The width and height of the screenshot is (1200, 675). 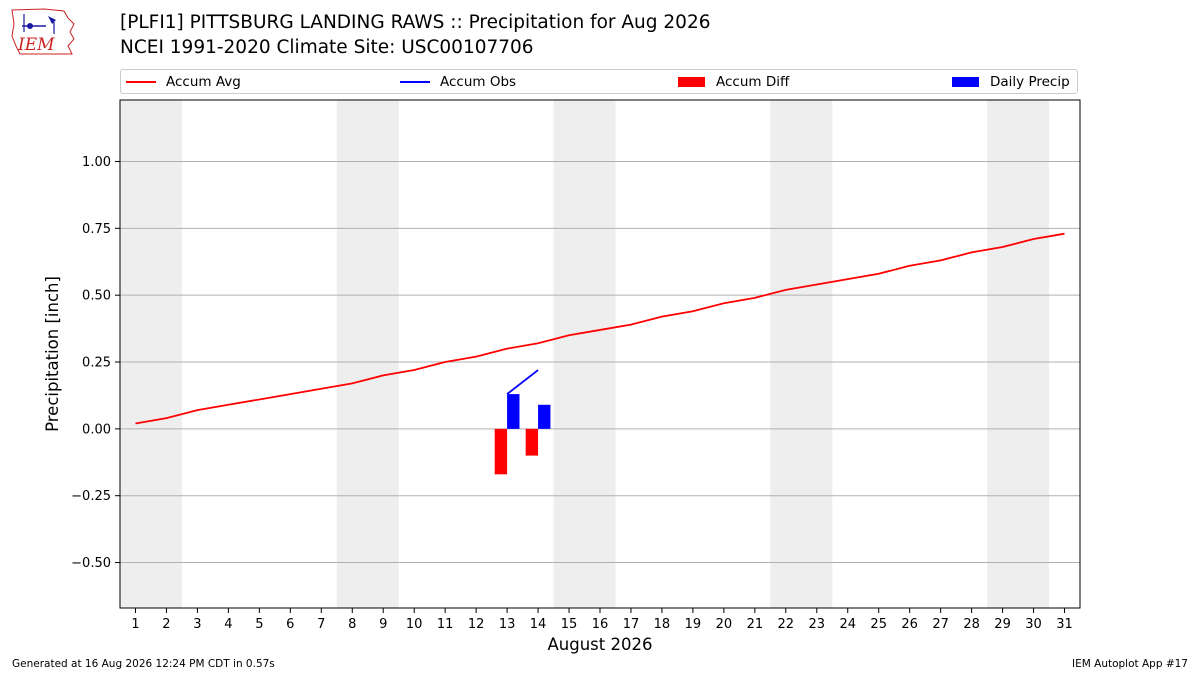 I want to click on x-tick-label: 9, so click(x=383, y=624).